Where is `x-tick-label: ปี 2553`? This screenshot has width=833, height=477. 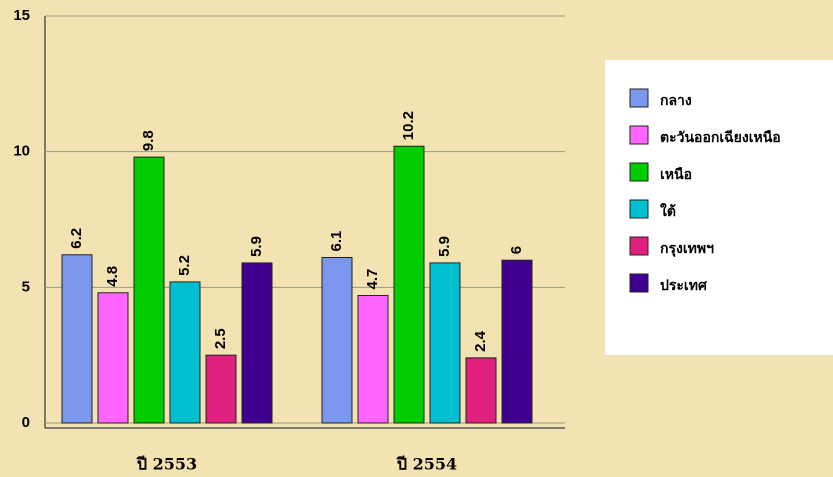
x-tick-label: ปี 2553 is located at coordinates (166, 464).